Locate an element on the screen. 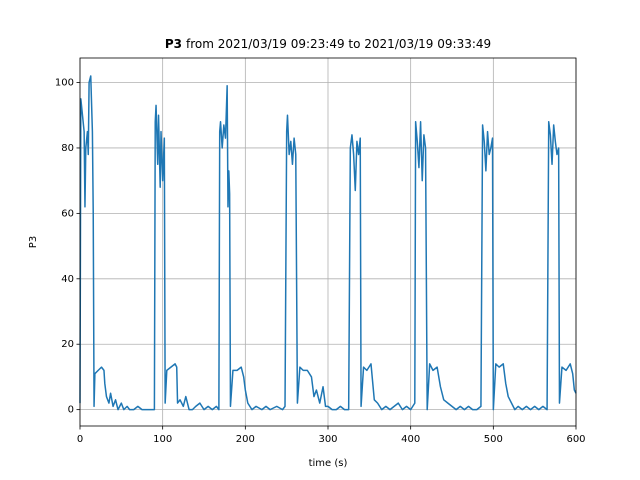 This screenshot has height=480, width=640. y-tick-label: 100 is located at coordinates (64, 83).